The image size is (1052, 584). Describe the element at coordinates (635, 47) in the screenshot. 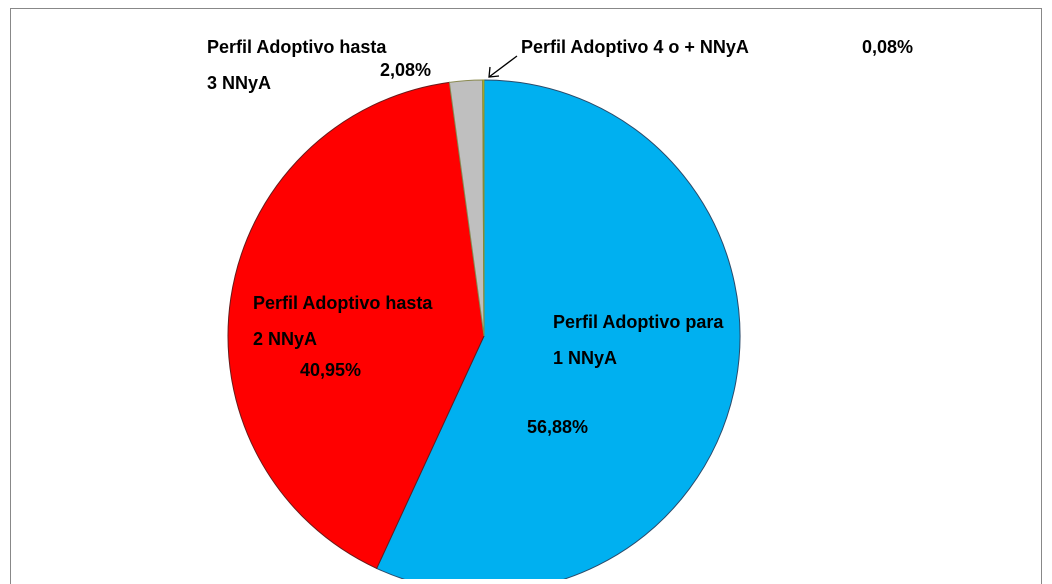

I see `category-label: Perfil Adoptivo 4 o + NNyA` at that location.